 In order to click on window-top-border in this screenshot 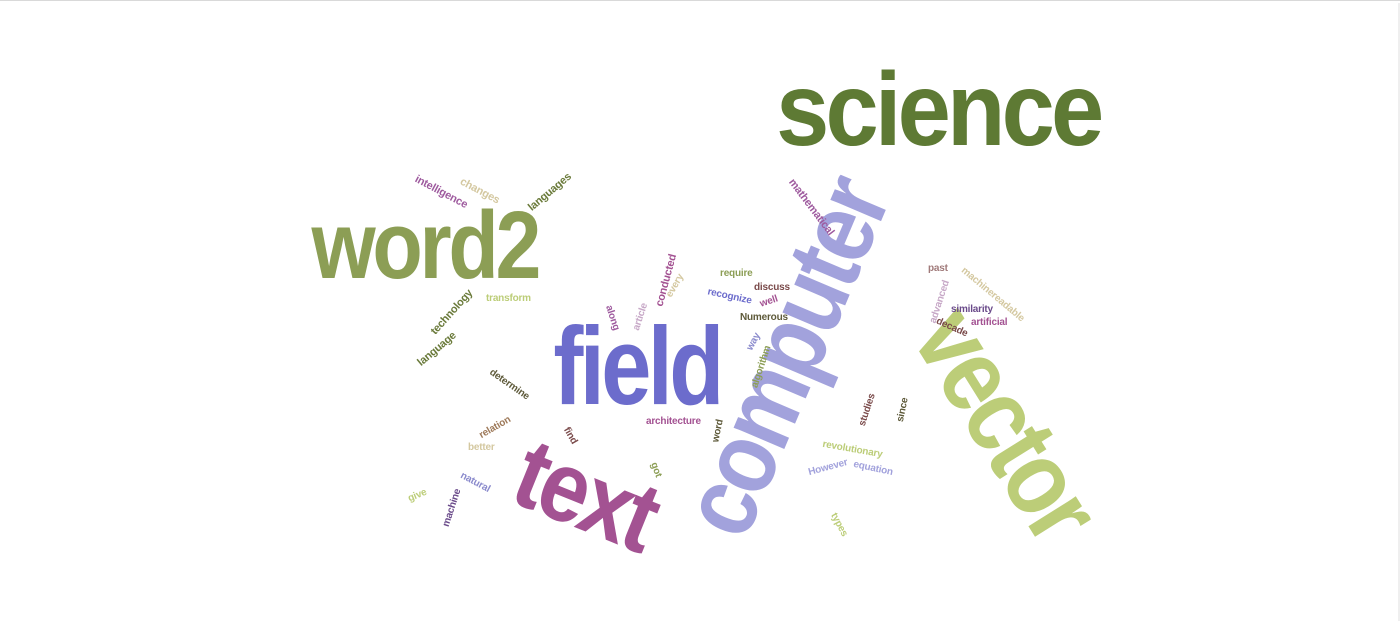, I will do `click(700, 1)`.